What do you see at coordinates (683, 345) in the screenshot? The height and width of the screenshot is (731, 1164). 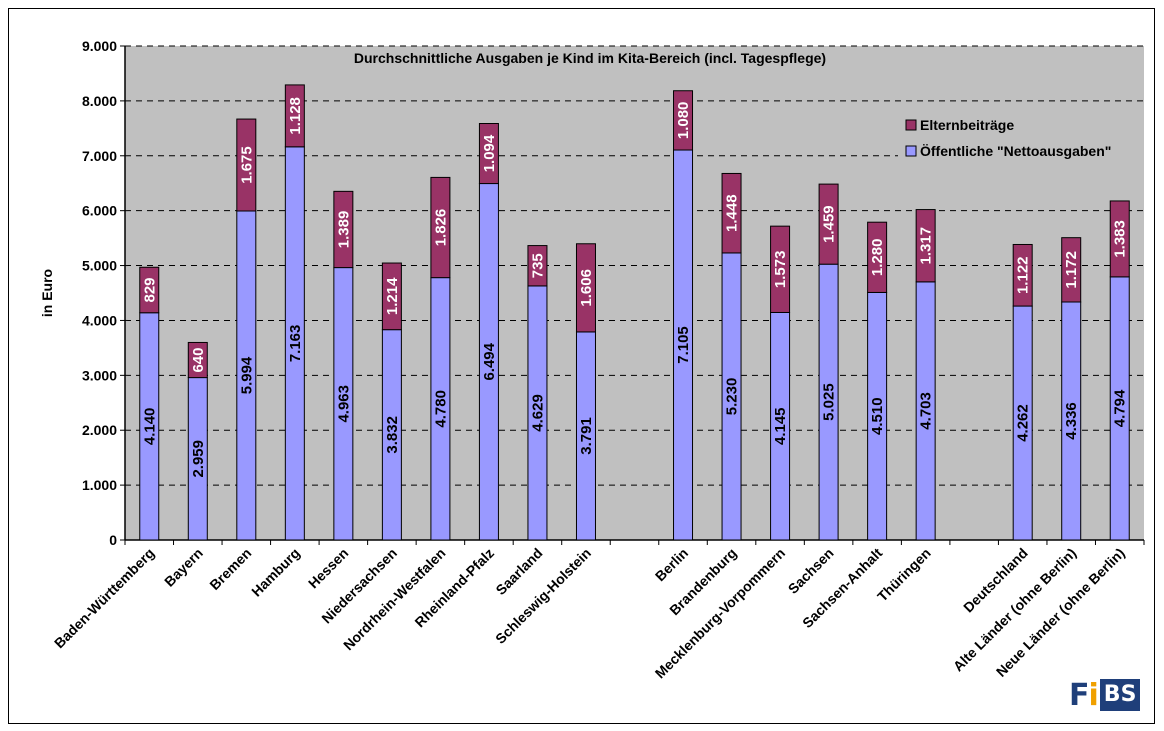 I see `value-label-nettoausgaben: 7.105` at bounding box center [683, 345].